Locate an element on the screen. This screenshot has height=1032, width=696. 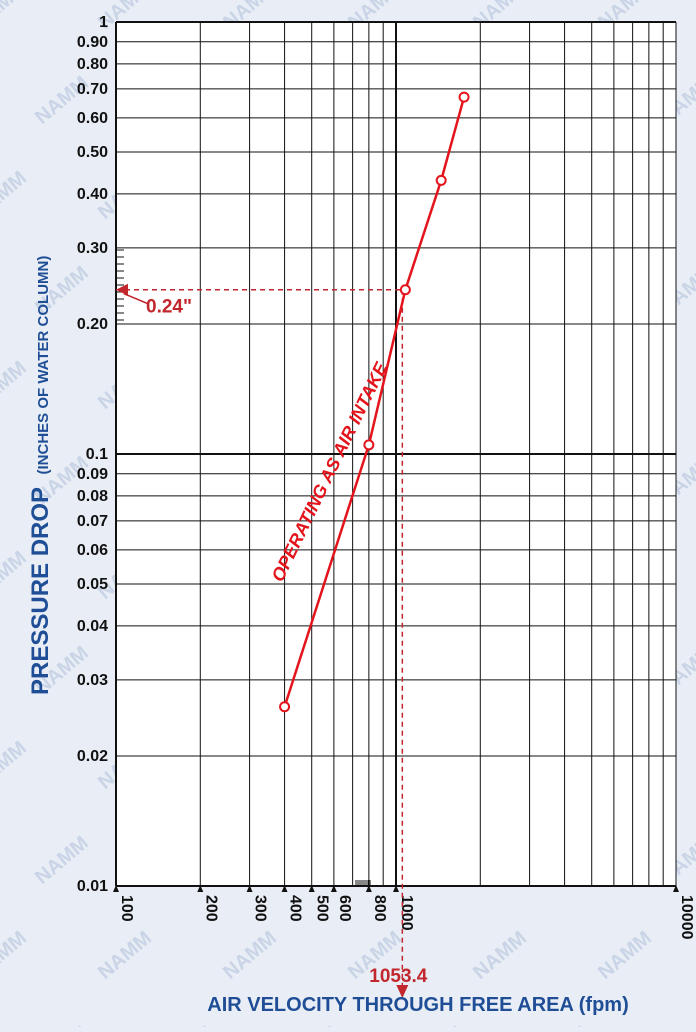
y-tick-label: 0.01 is located at coordinates (92, 886).